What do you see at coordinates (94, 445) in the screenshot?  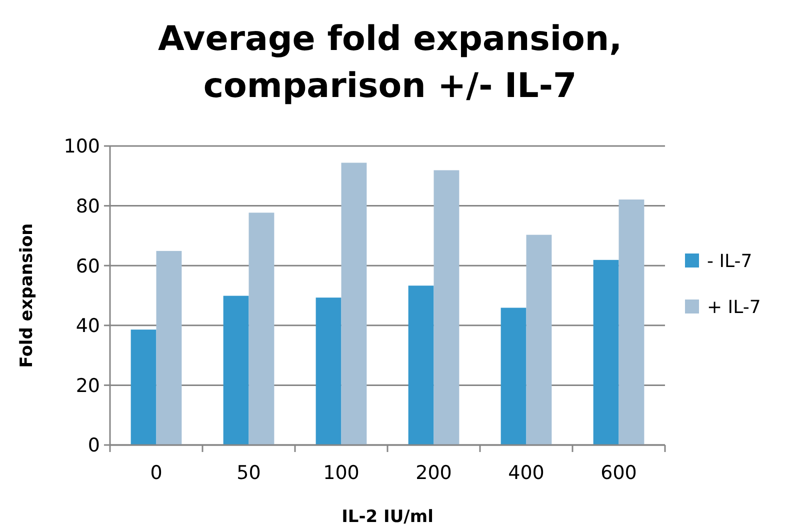 I see `y-tick-label: 0` at bounding box center [94, 445].